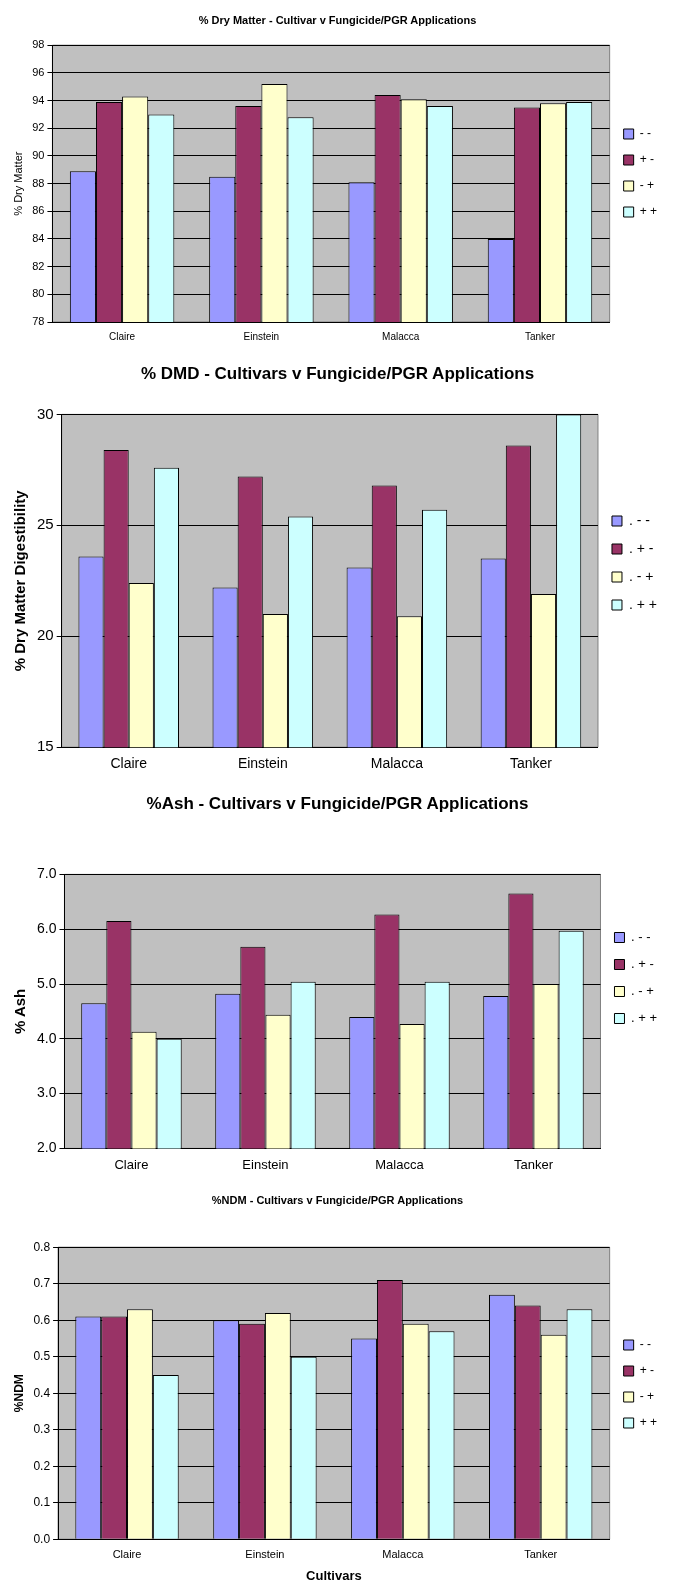  I want to click on y-axis-title: % Ash, so click(20, 1011).